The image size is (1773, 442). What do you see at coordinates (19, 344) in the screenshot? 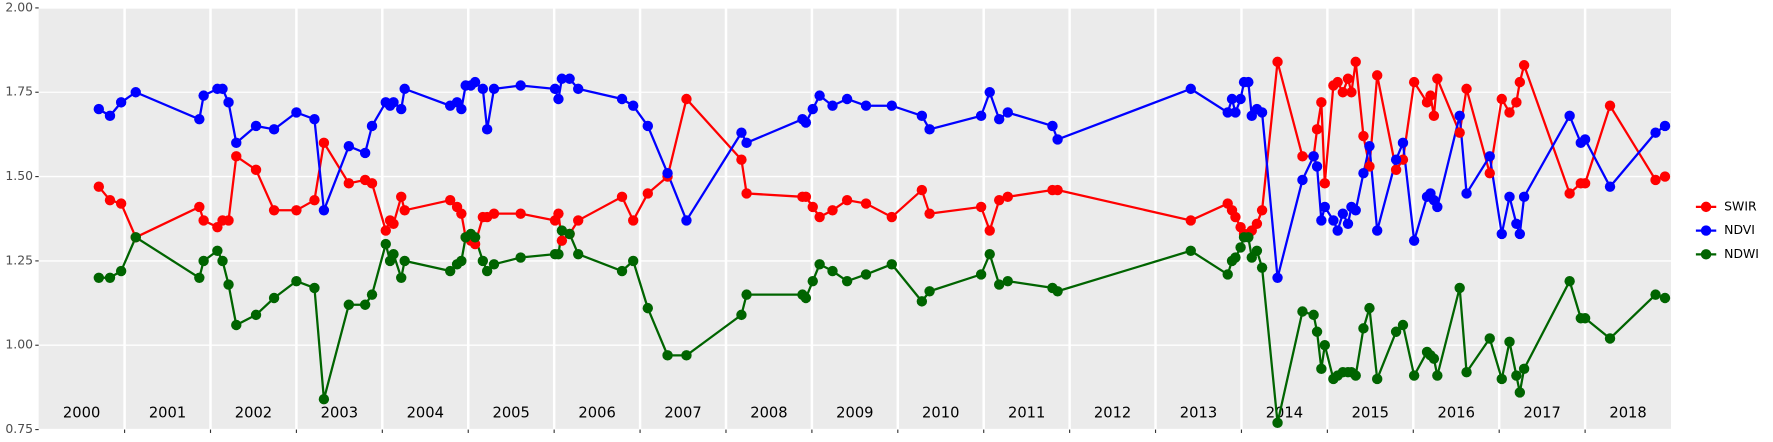
I see `y-tick-label: 1.00` at bounding box center [19, 344].